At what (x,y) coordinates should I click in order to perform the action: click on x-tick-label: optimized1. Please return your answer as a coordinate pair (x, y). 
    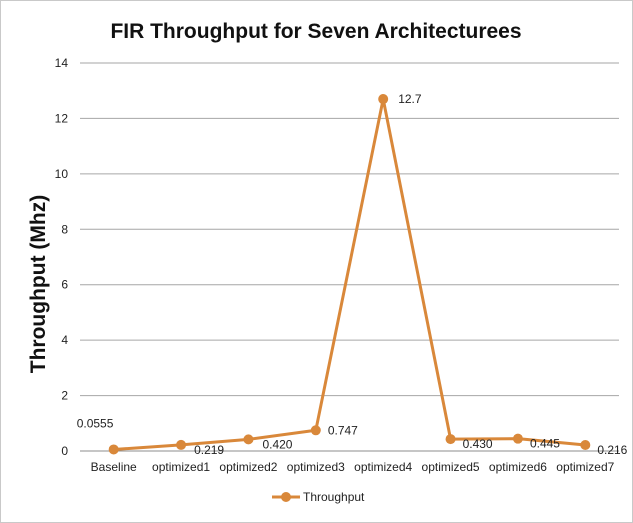
    Looking at the image, I should click on (181, 467).